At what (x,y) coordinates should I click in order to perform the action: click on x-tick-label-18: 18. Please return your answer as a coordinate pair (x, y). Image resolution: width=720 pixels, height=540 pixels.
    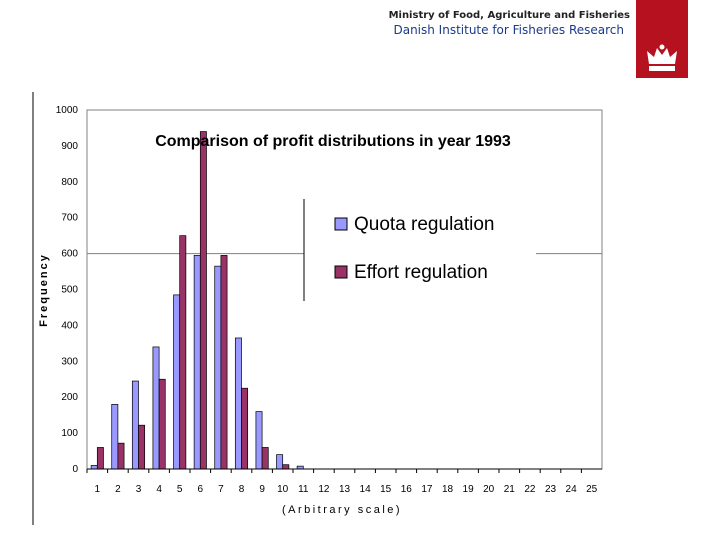
    Looking at the image, I should click on (448, 489).